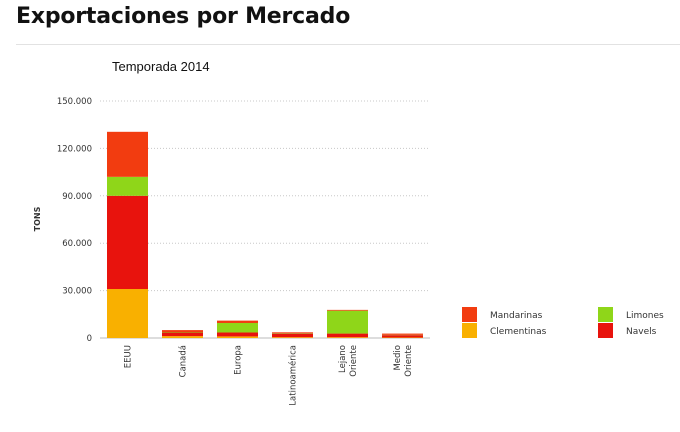 This screenshot has height=432, width=680. Describe the element at coordinates (89, 339) in the screenshot. I see `y-tick-label: 0` at that location.